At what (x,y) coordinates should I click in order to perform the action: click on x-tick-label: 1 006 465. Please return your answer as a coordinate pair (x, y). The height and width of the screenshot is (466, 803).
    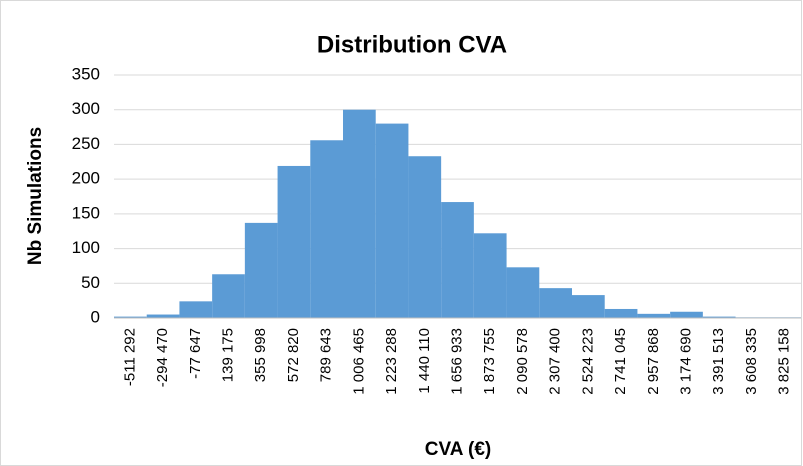
    Looking at the image, I should click on (358, 361).